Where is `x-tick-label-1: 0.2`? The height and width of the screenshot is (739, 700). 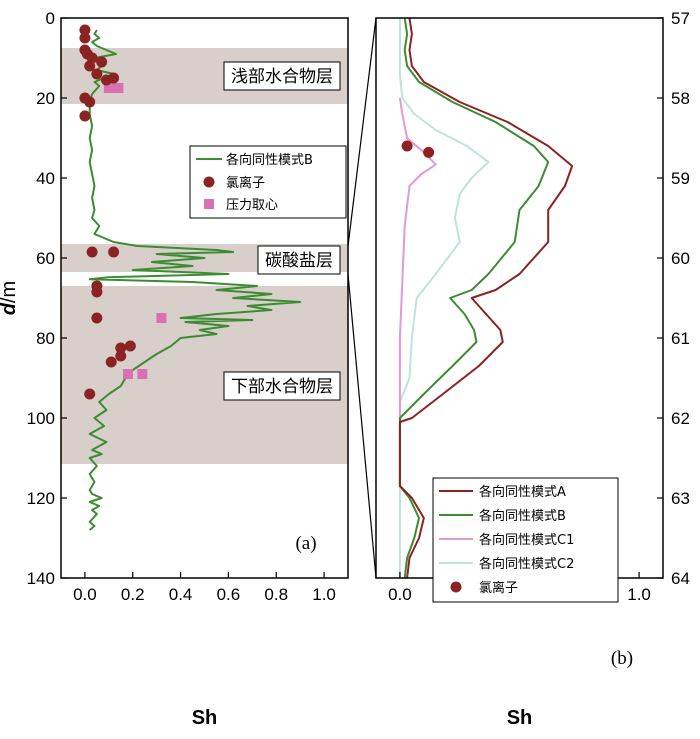
x-tick-label-1: 0.2 is located at coordinates (133, 594).